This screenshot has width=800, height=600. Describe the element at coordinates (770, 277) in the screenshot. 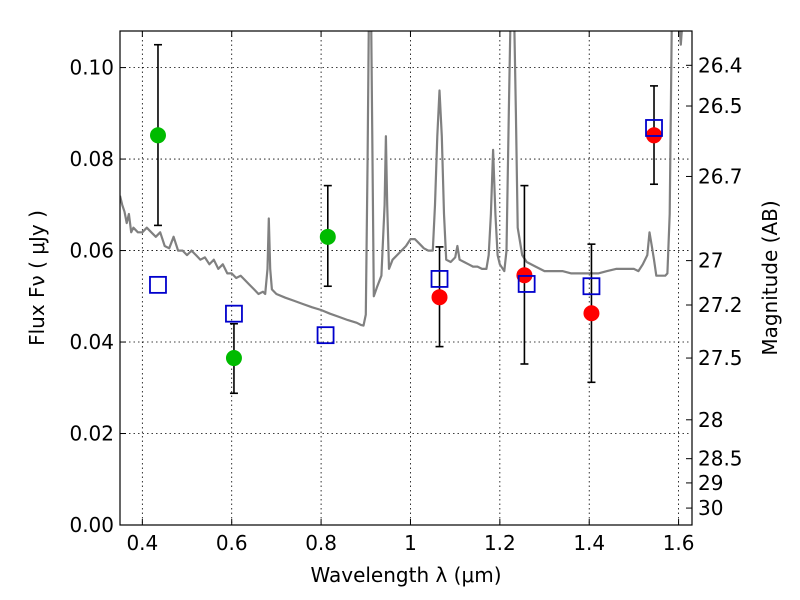

I see `right-axis-title: Magnitude (AB)` at that location.